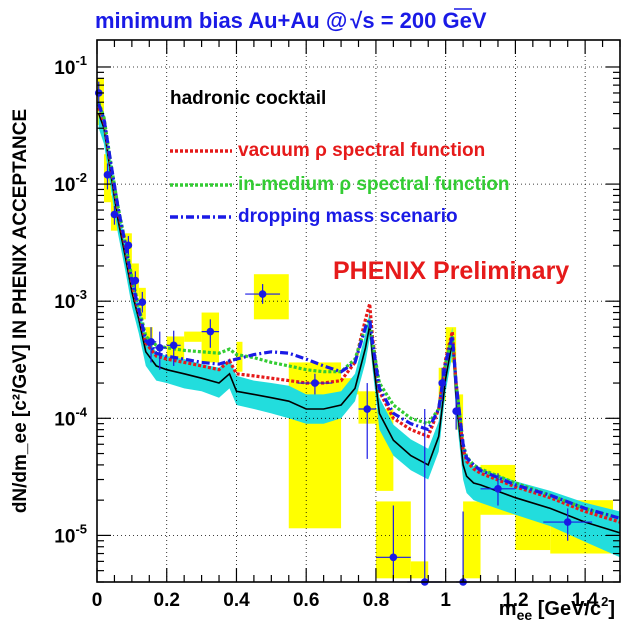 The image size is (640, 627). Describe the element at coordinates (291, 20) in the screenshot. I see `chart-title: minimum bias Au+Au @ √s = 200 GeV` at that location.